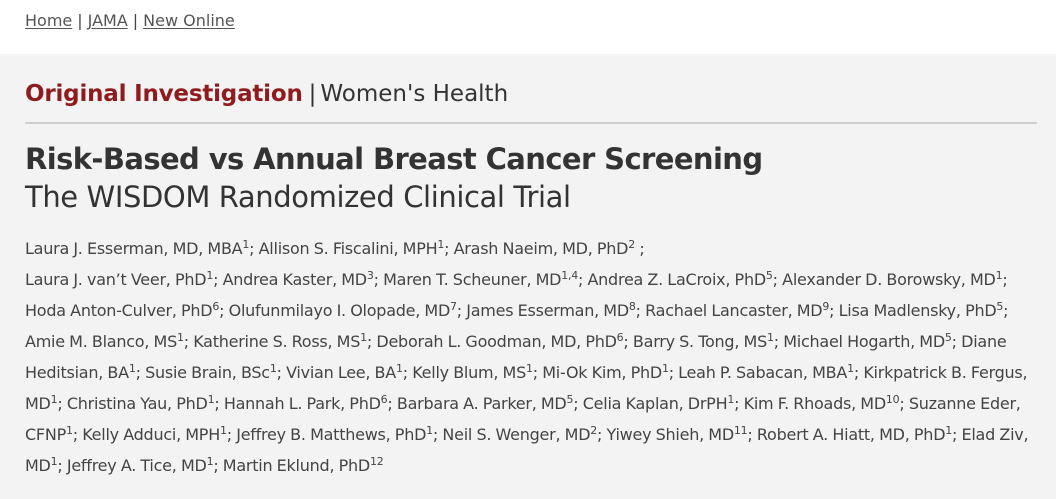 The image size is (1056, 499). Describe the element at coordinates (892, 399) in the screenshot. I see `author-affiliation-superscript: 10` at that location.